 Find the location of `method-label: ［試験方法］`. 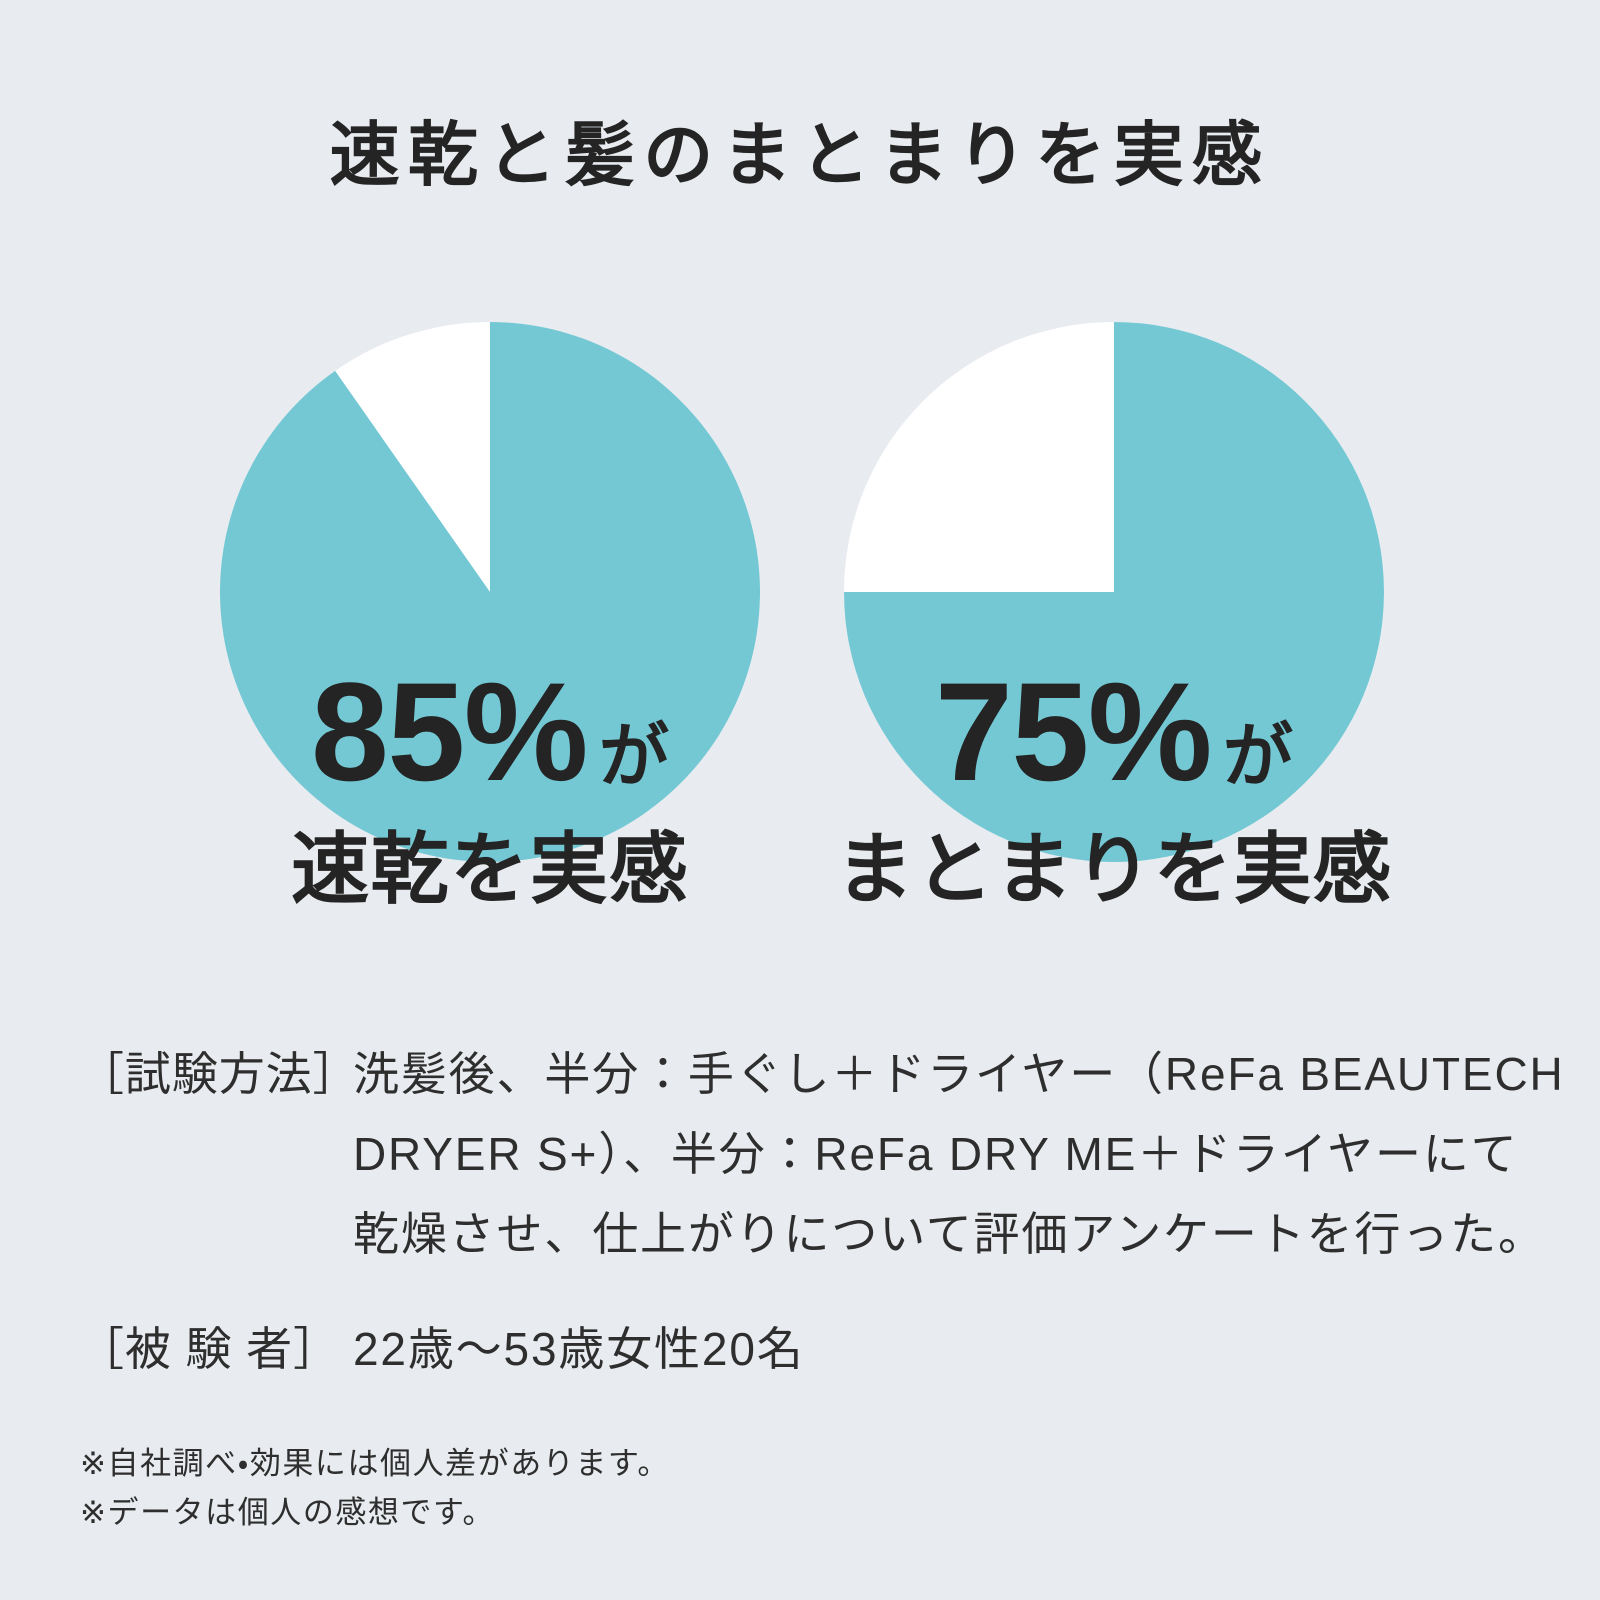

method-label: ［試験方法］ is located at coordinates (219, 1074).